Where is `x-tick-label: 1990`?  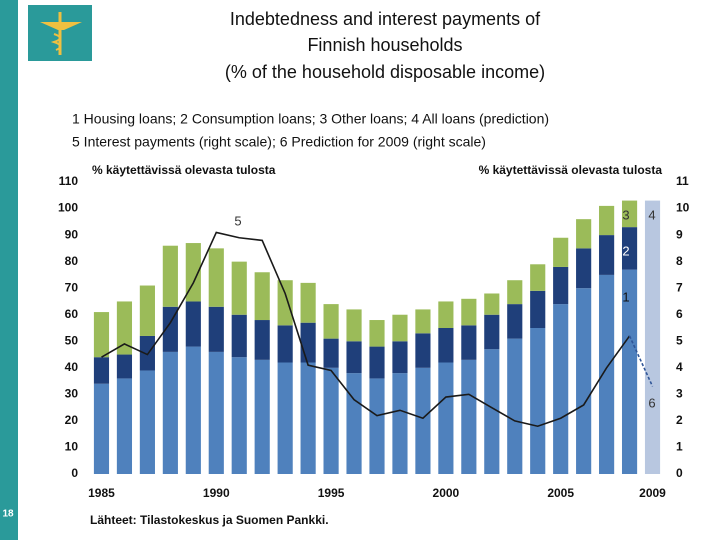 x-tick-label: 1990 is located at coordinates (216, 493).